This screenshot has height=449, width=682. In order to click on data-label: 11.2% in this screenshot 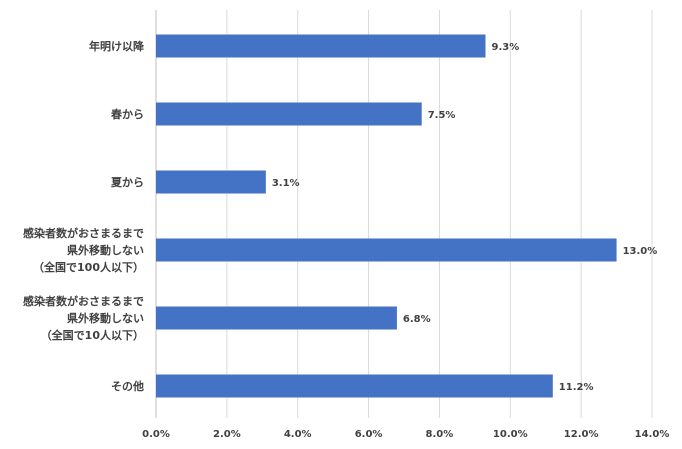, I will do `click(576, 387)`.